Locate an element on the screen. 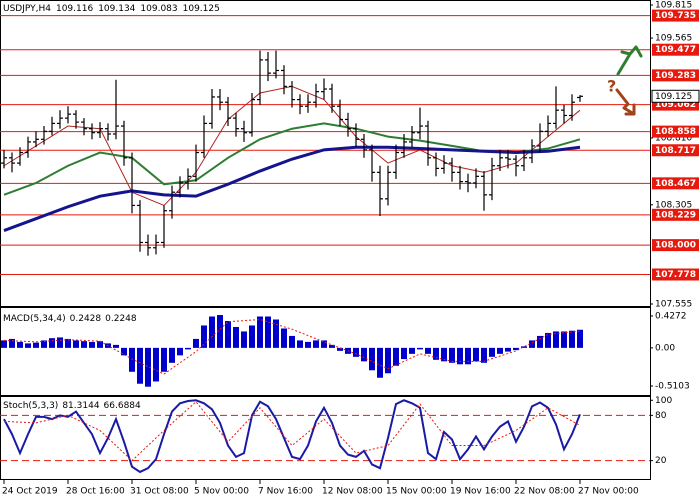  level-label: 109.477 is located at coordinates (675, 50).